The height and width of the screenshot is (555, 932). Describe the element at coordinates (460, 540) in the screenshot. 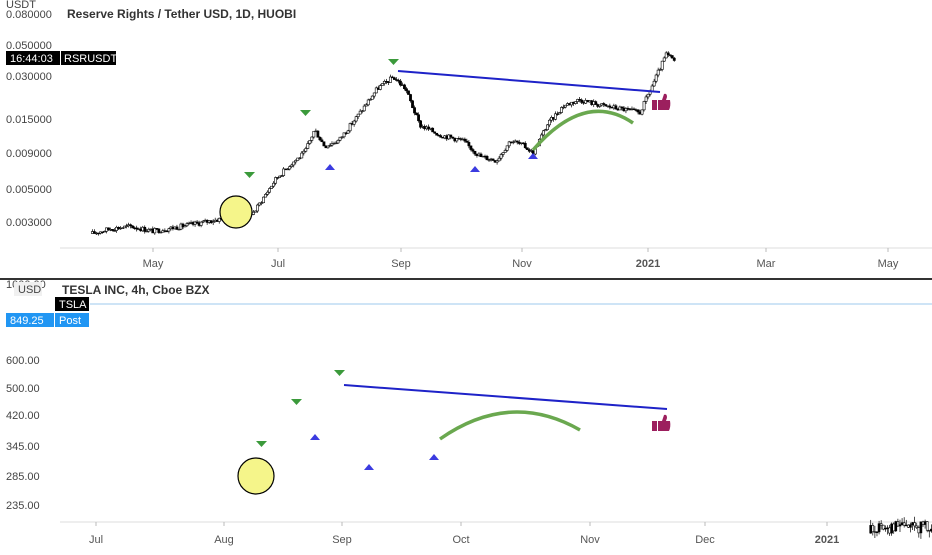

I see `bottom-x-tick: Oct` at that location.